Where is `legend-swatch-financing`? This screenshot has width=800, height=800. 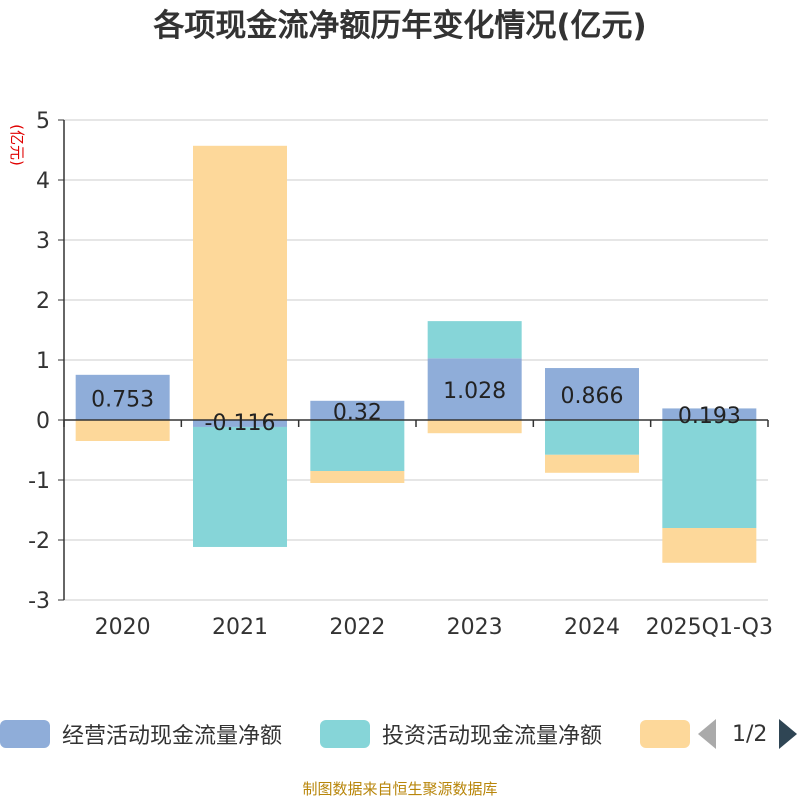
legend-swatch-financing is located at coordinates (665, 734).